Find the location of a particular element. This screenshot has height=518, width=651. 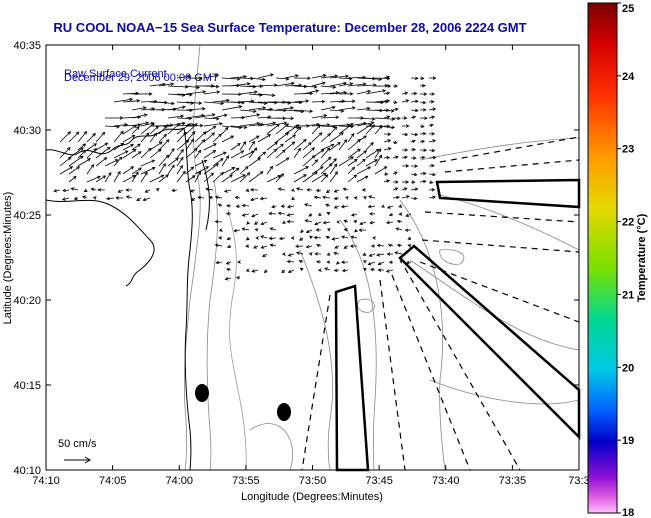

colorbar-tick-label: 21 is located at coordinates (628, 295).